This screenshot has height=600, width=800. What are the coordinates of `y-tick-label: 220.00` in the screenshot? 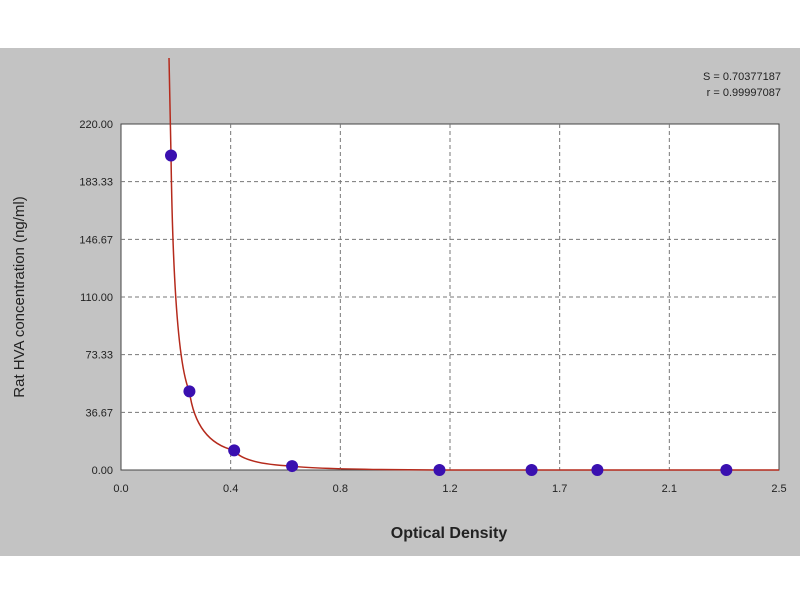 It's located at (96, 125).